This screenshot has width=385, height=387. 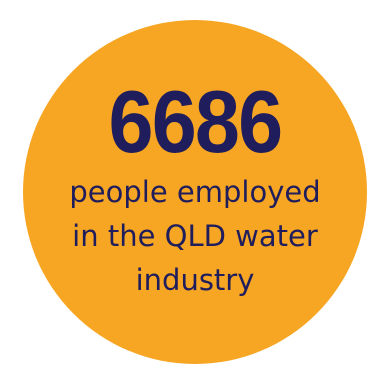 What do you see at coordinates (195, 280) in the screenshot?
I see `stat-caption-line: industry` at bounding box center [195, 280].